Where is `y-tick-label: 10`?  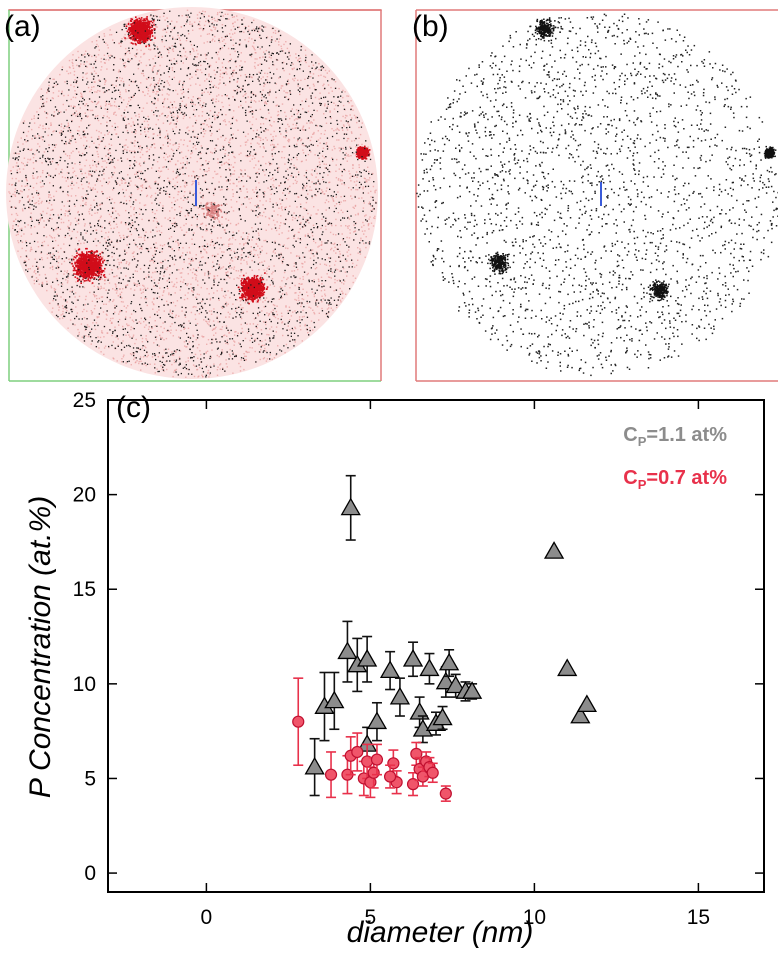 y-tick-label: 10 is located at coordinates (84, 684).